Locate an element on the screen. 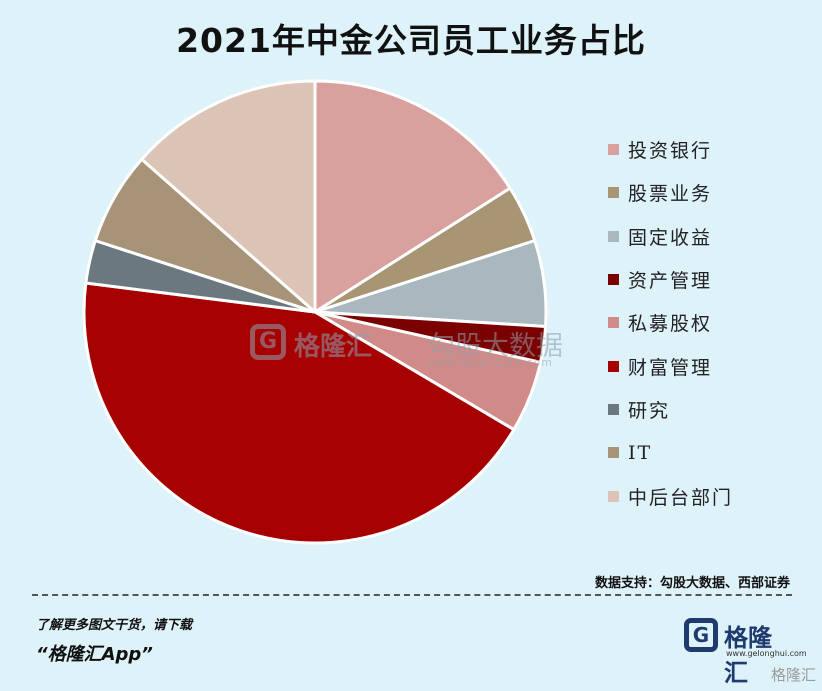  legend-item: 股票业务 is located at coordinates (670, 192).